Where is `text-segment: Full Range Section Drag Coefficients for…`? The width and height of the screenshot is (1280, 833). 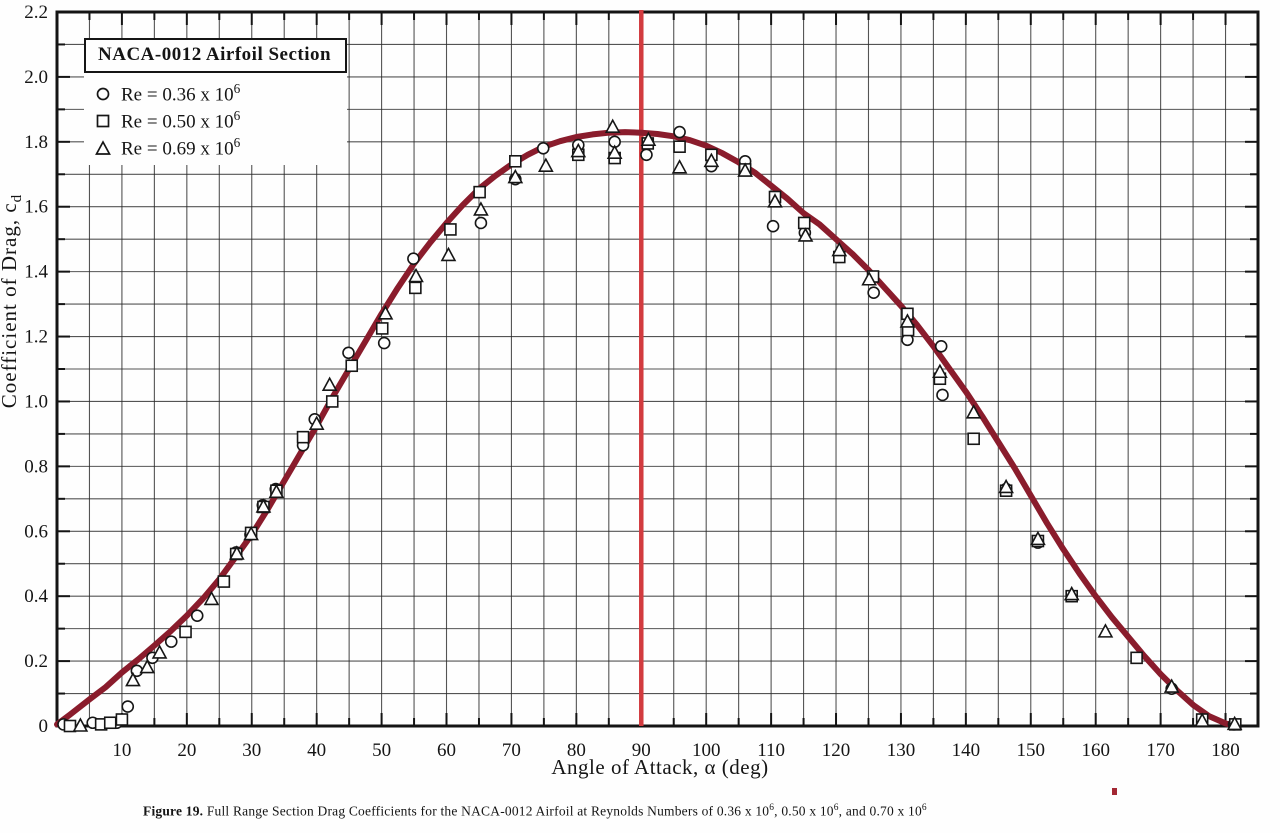
text-segment: Full Range Section Drag Coefficients for… is located at coordinates (486, 811).